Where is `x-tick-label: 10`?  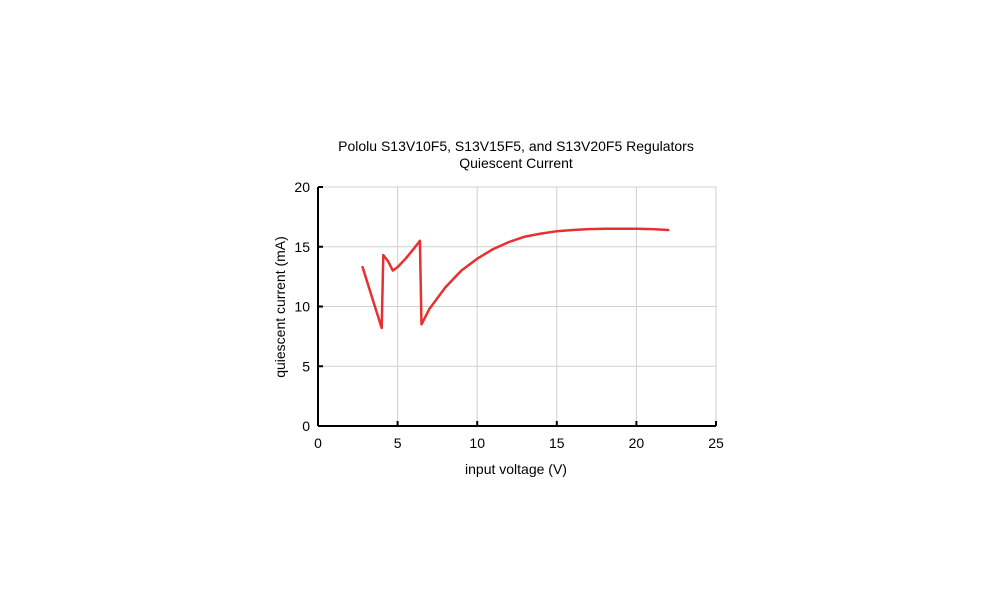
x-tick-label: 10 is located at coordinates (477, 443).